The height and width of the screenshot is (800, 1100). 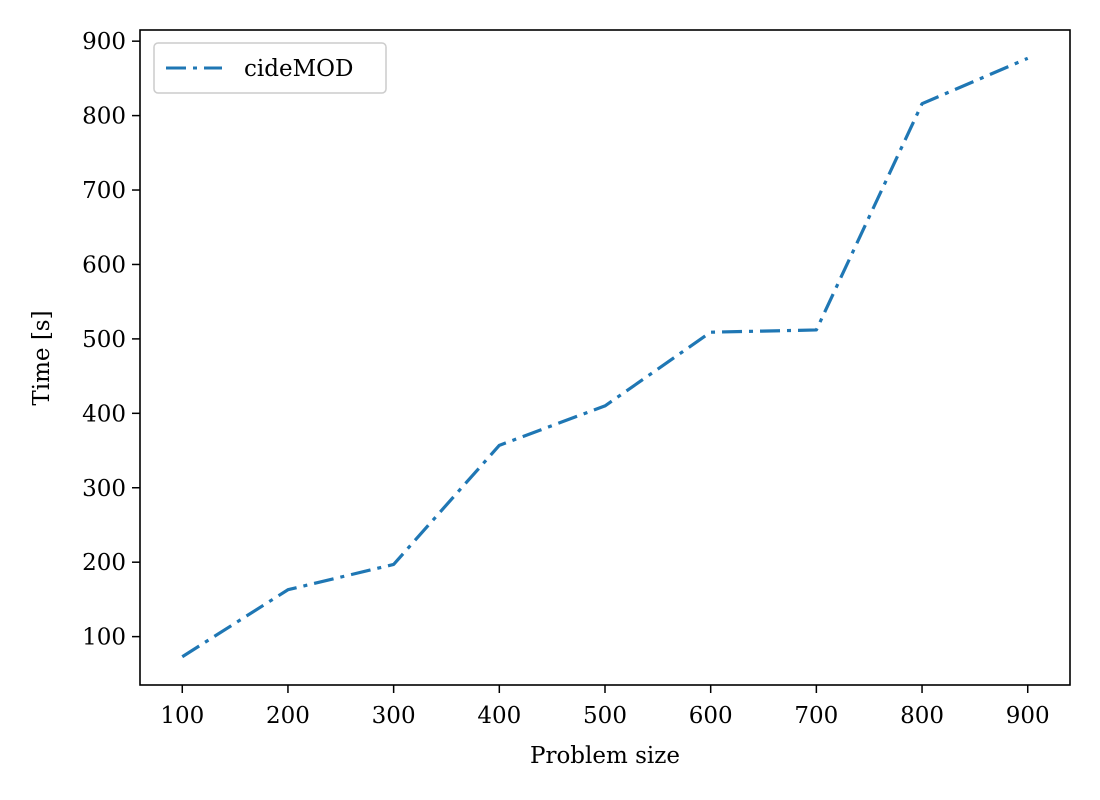 What do you see at coordinates (499, 716) in the screenshot?
I see `x-tick-label: 400` at bounding box center [499, 716].